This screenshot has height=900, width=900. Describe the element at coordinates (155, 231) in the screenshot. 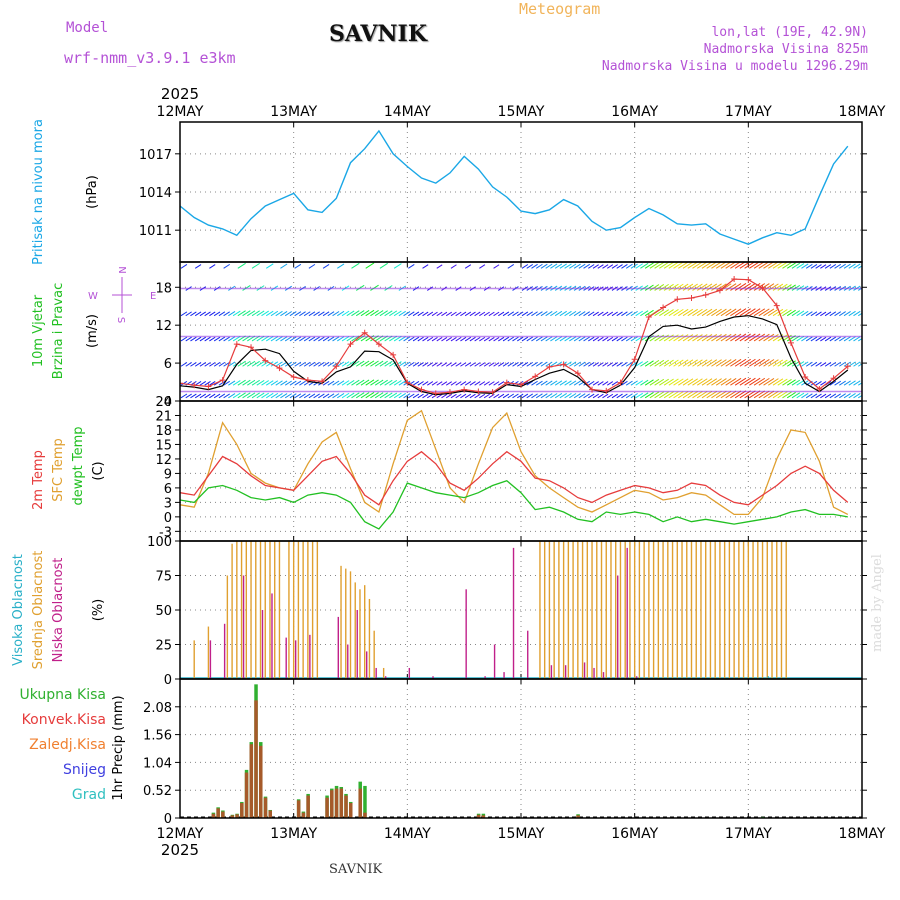

I see `y-tick-label-pressure: 1011` at that location.